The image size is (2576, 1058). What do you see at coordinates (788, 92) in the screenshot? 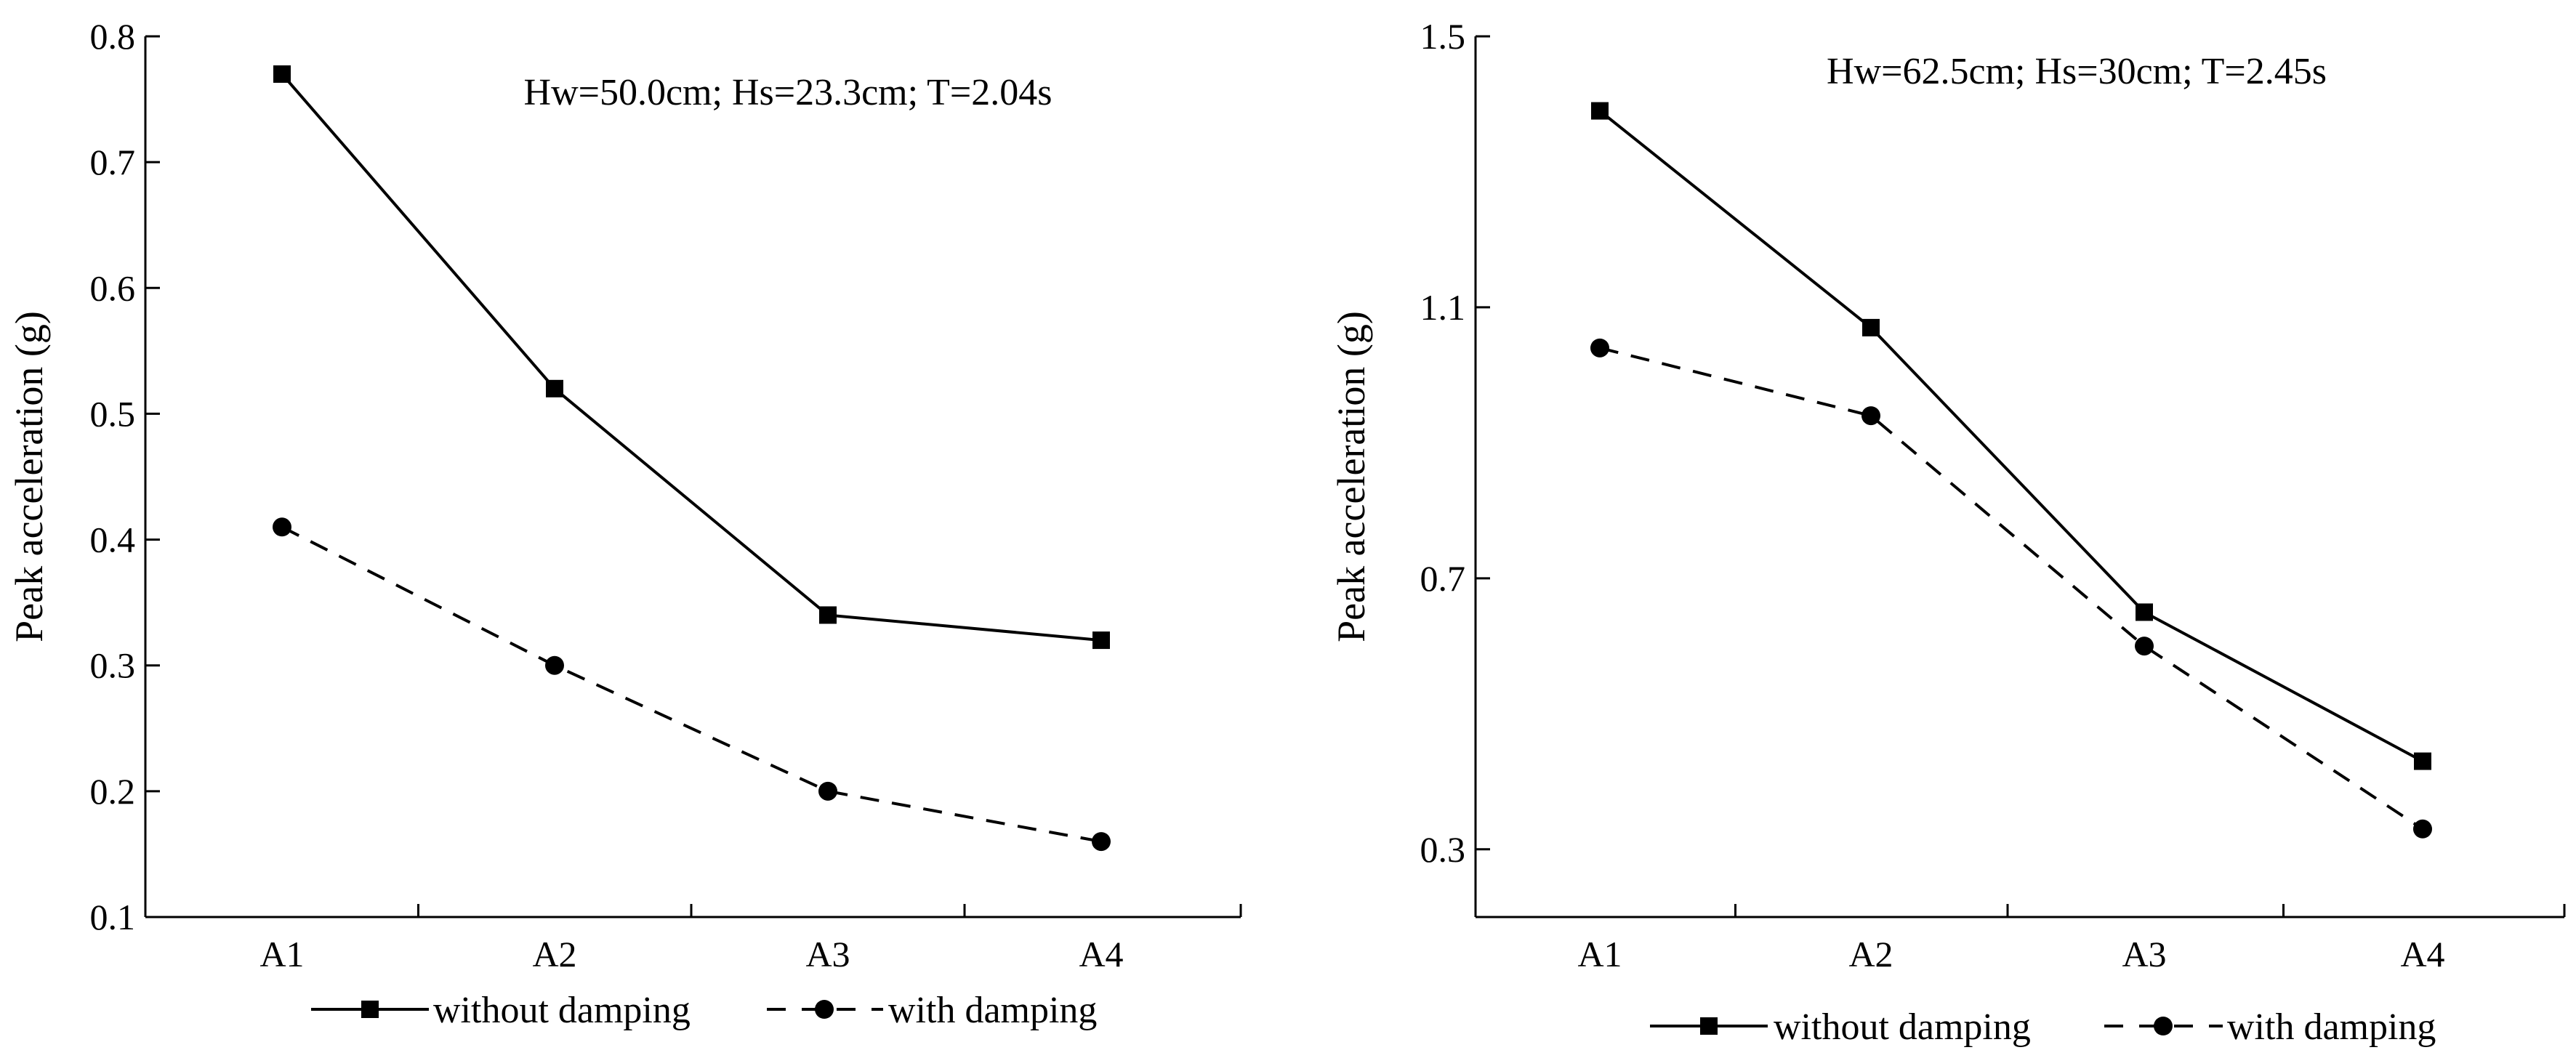
I see `left-annotation: Hw=50.0cm; Hs=23.3cm; T=2.04s` at bounding box center [788, 92].